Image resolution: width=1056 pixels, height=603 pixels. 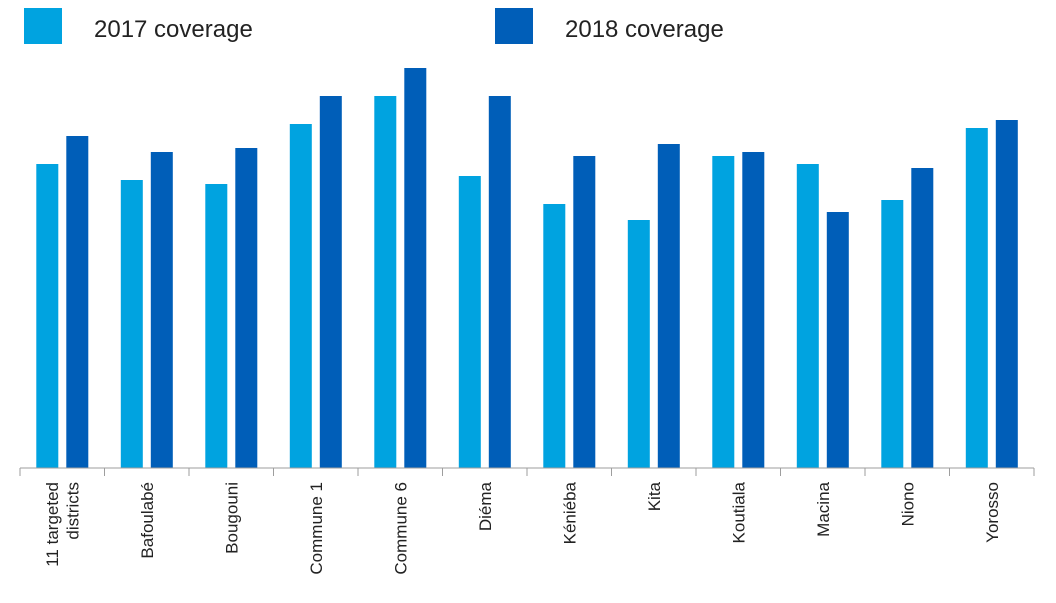 What do you see at coordinates (400, 528) in the screenshot?
I see `x-tick-label-5: Commune 6` at bounding box center [400, 528].